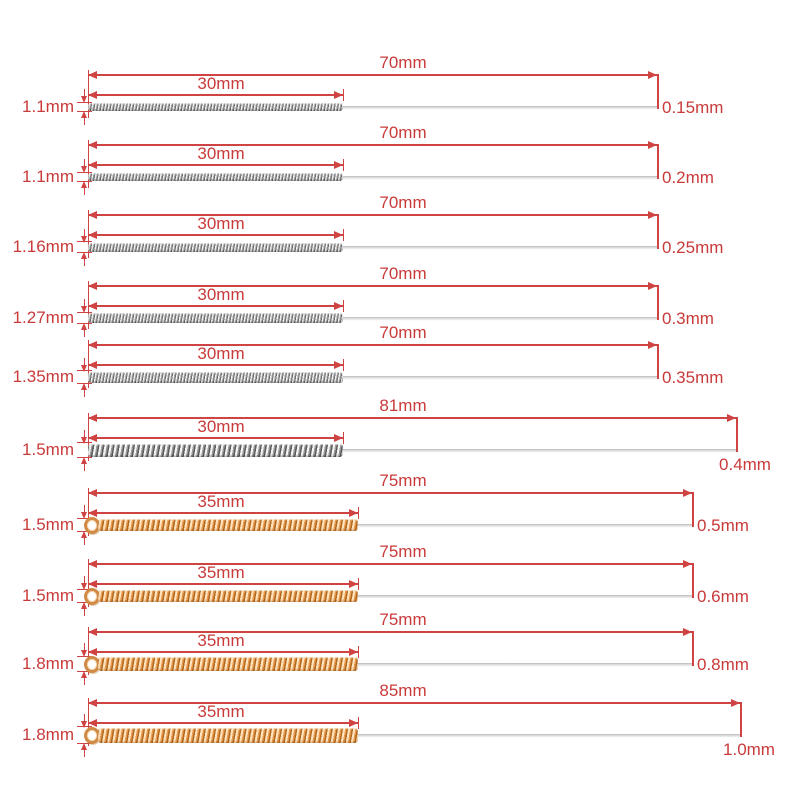 The width and height of the screenshot is (800, 800). I want to click on tip-diameter-label: 0.35mm, so click(693, 377).